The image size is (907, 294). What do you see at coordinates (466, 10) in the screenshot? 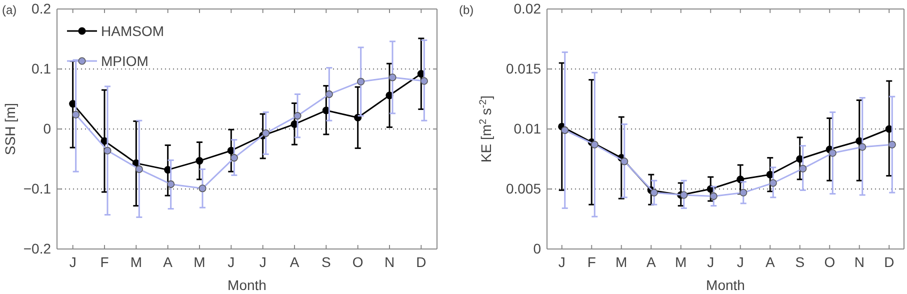
I see `chart-title: (b)` at bounding box center [466, 10].